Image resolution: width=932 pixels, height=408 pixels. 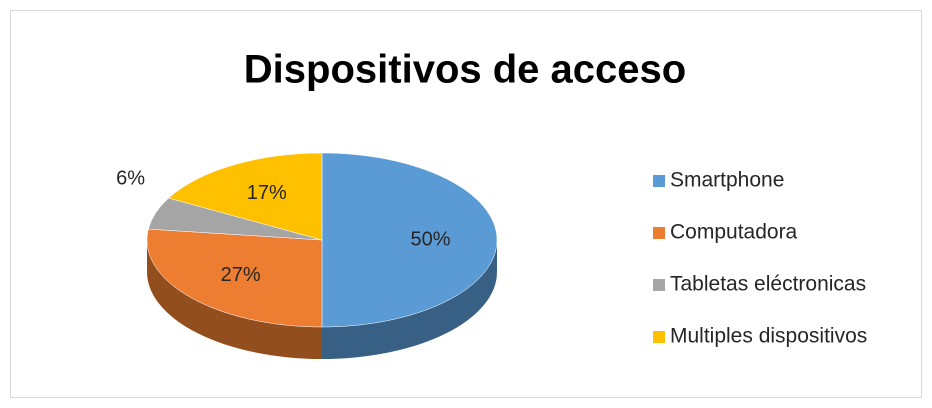 I want to click on data-label: 27%, so click(x=241, y=275).